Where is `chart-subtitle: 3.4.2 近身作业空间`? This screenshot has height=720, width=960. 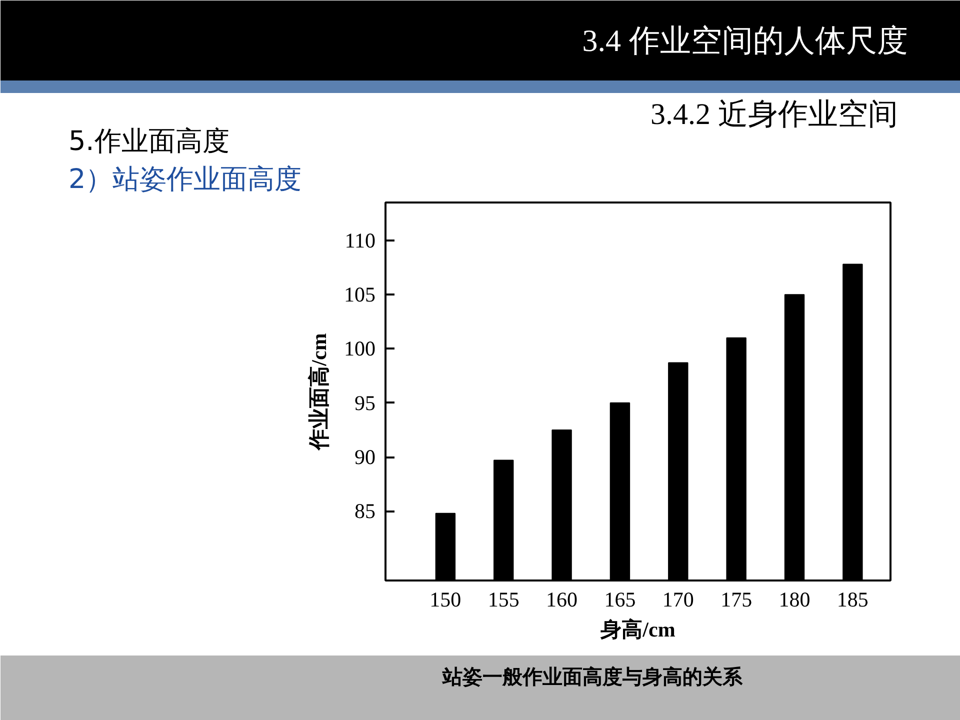 chart-subtitle: 3.4.2 近身作业空间 is located at coordinates (774, 114).